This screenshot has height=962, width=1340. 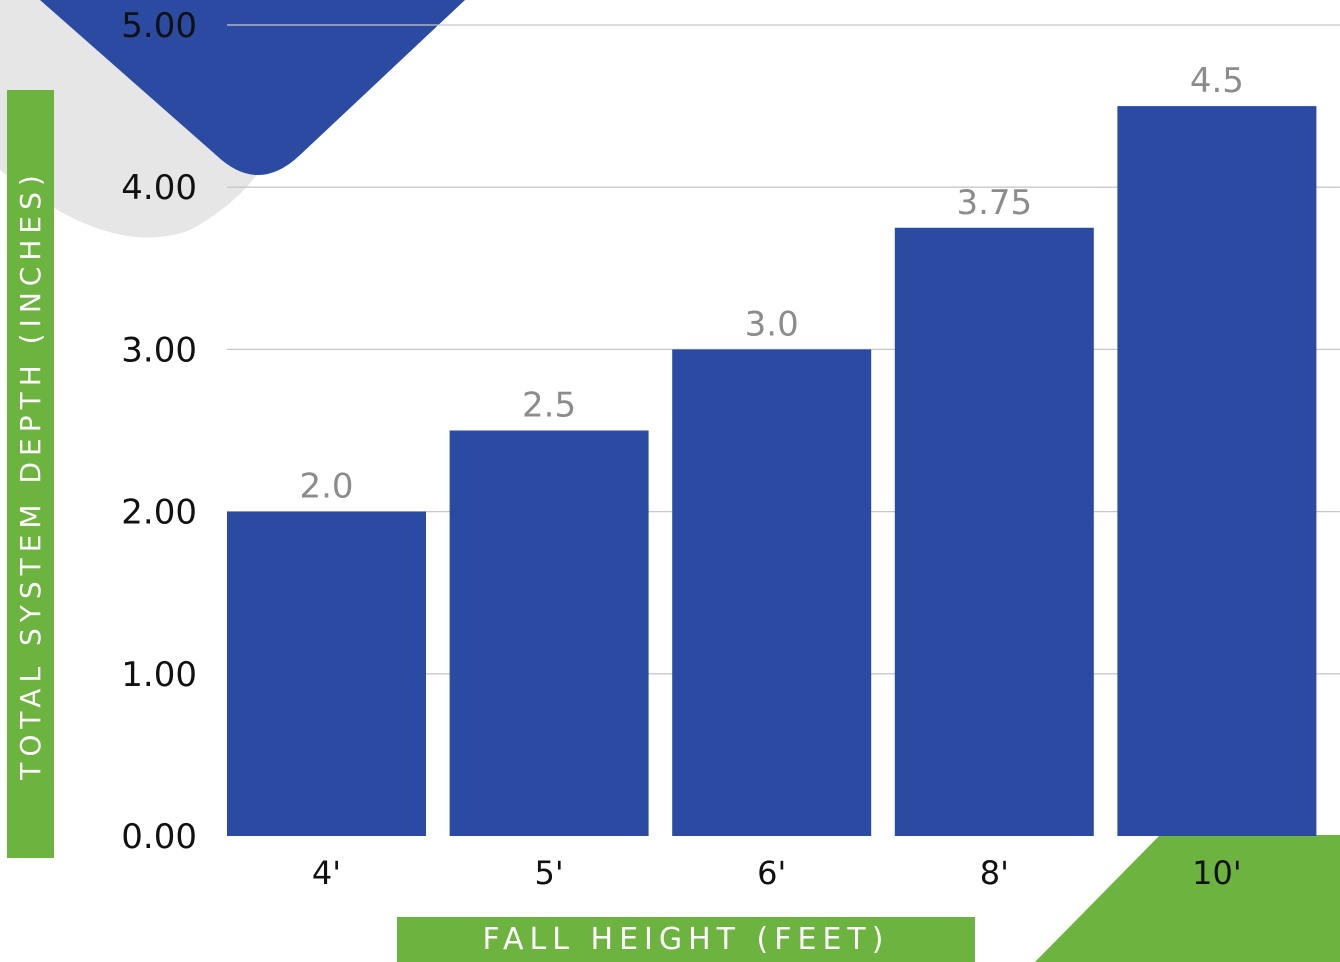 I want to click on x-axis-categories: 4' 5' 6' 8' 10', so click(x=777, y=873).